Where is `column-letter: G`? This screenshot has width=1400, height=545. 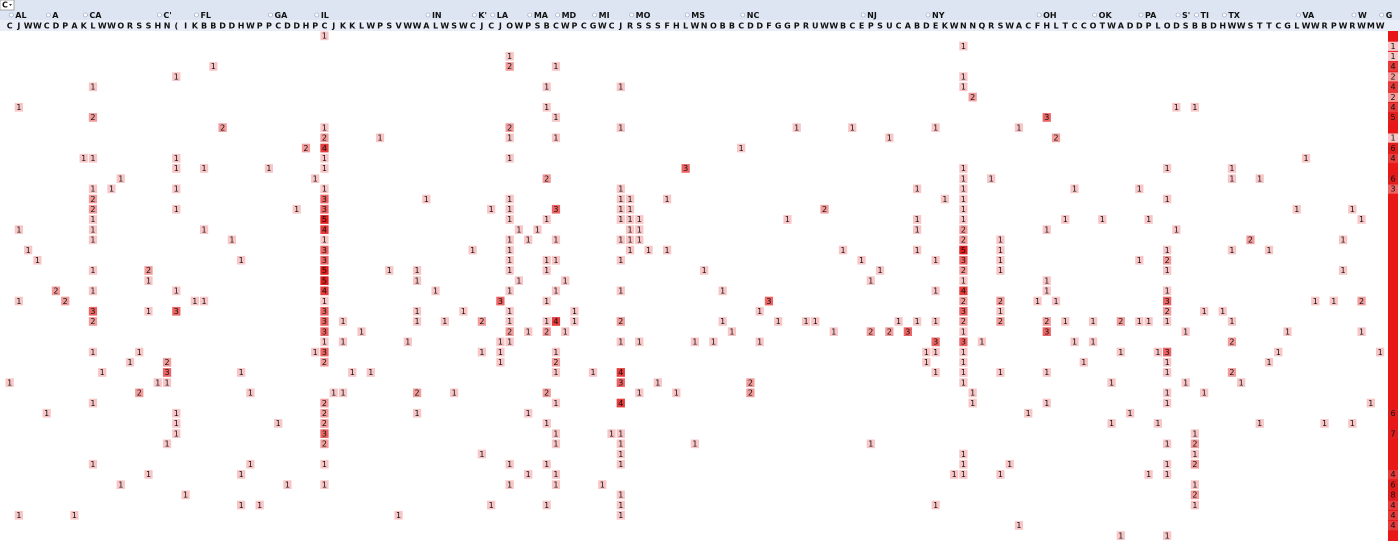 column-letter: G is located at coordinates (787, 26).